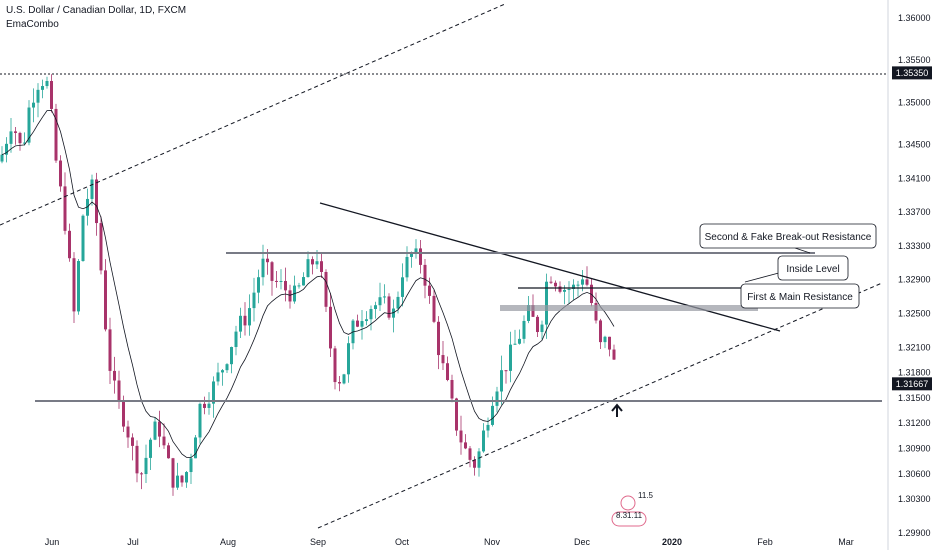 Image resolution: width=932 pixels, height=550 pixels. Describe the element at coordinates (629, 515) in the screenshot. I see `overlay-badge-bottom: 8.31.11` at that location.